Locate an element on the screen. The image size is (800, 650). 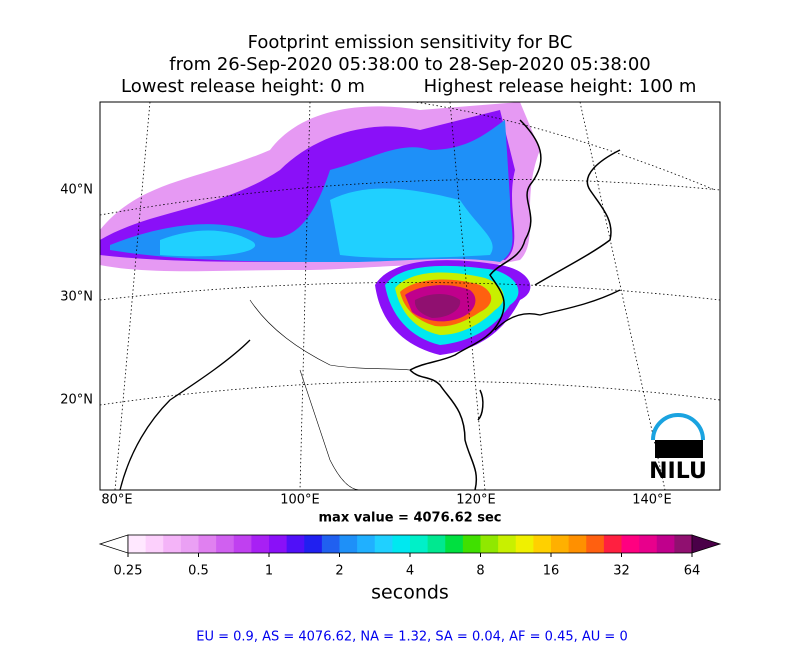
colorbar: 0.25 0.5 1 2 4 8 16 32 64 is located at coordinates (410, 556).